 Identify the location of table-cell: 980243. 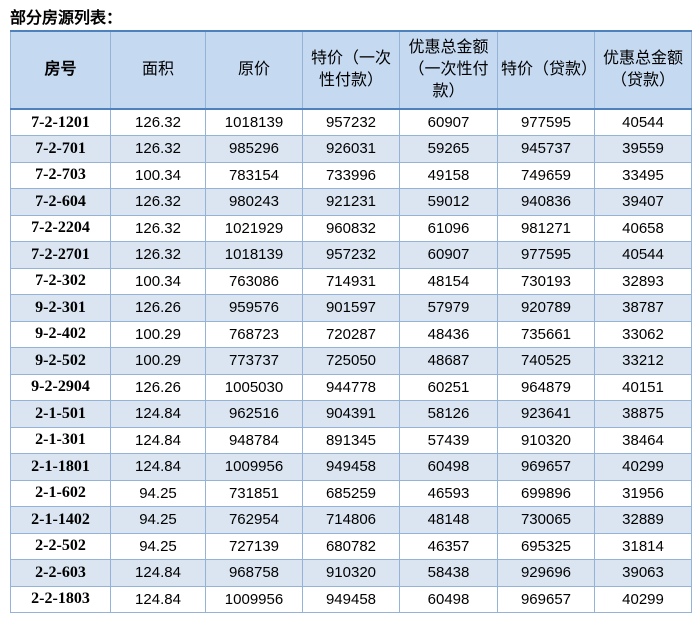
(254, 202).